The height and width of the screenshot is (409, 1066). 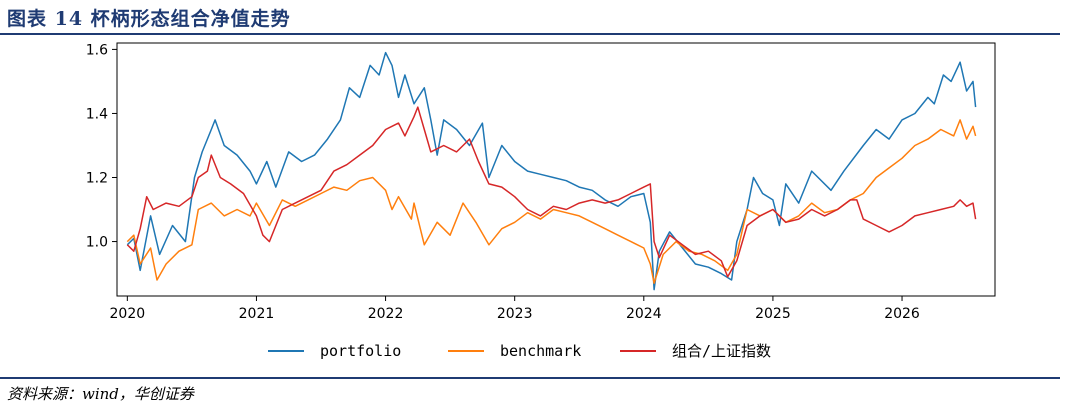 What do you see at coordinates (97, 243) in the screenshot?
I see `y-tick-label: 1.0` at bounding box center [97, 243].